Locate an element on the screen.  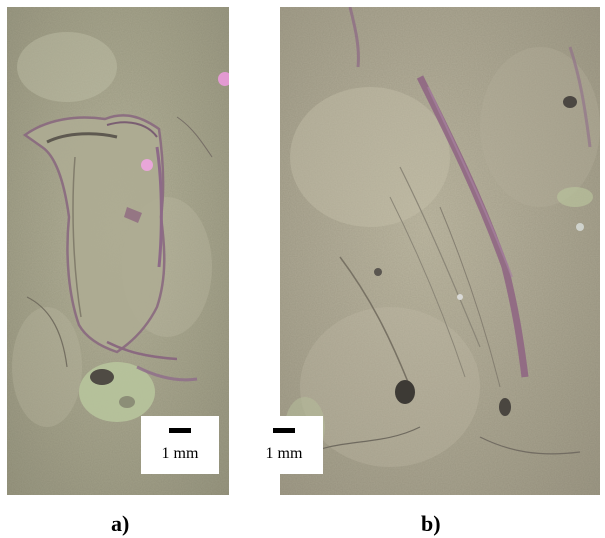
panel-caption-b: b) is located at coordinates (431, 523).